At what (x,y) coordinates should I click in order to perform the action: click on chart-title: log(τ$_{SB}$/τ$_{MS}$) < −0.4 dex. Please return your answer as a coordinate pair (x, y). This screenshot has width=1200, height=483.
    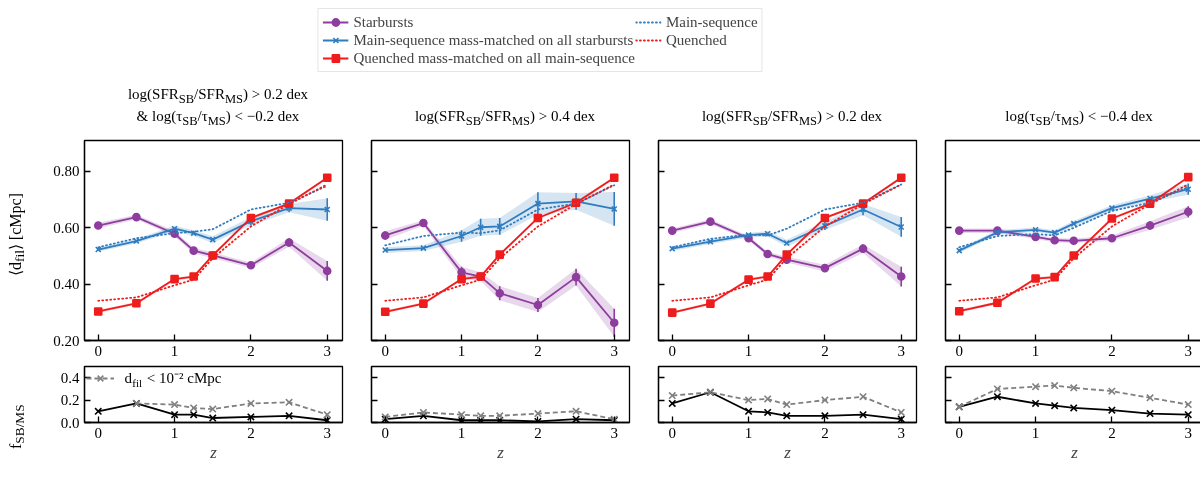
    Looking at the image, I should click on (1079, 118).